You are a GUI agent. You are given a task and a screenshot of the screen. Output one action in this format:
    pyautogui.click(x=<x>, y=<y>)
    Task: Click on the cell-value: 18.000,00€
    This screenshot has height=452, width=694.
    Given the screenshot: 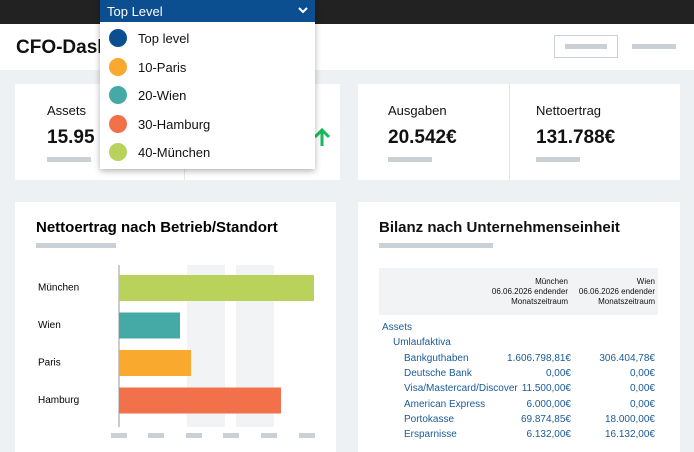 What is the action you would take?
    pyautogui.click(x=629, y=419)
    